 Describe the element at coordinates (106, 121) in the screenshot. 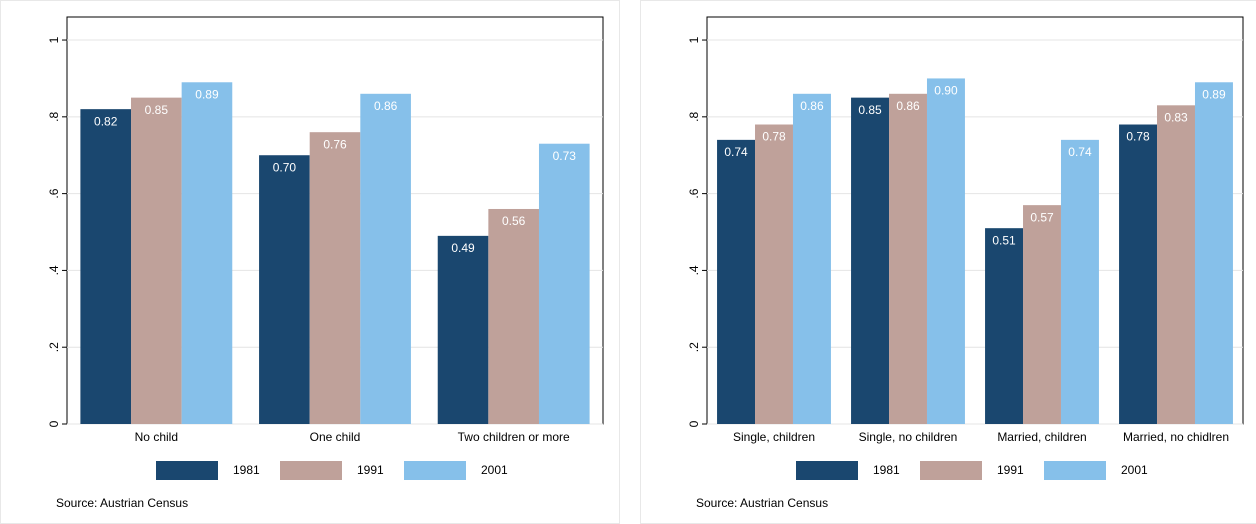

I see `value-label: 0.82` at that location.